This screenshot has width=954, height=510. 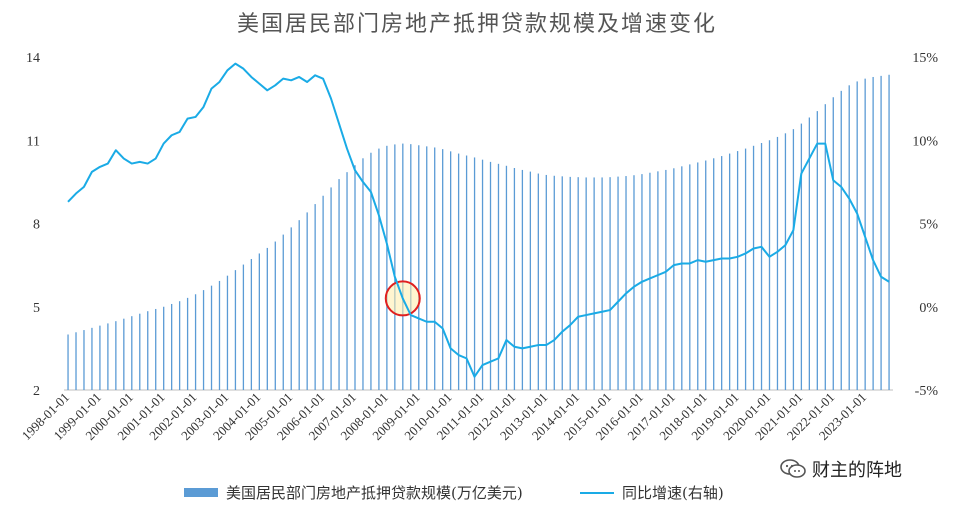 What do you see at coordinates (928, 225) in the screenshot?
I see `y-right-tick: 5%` at bounding box center [928, 225].